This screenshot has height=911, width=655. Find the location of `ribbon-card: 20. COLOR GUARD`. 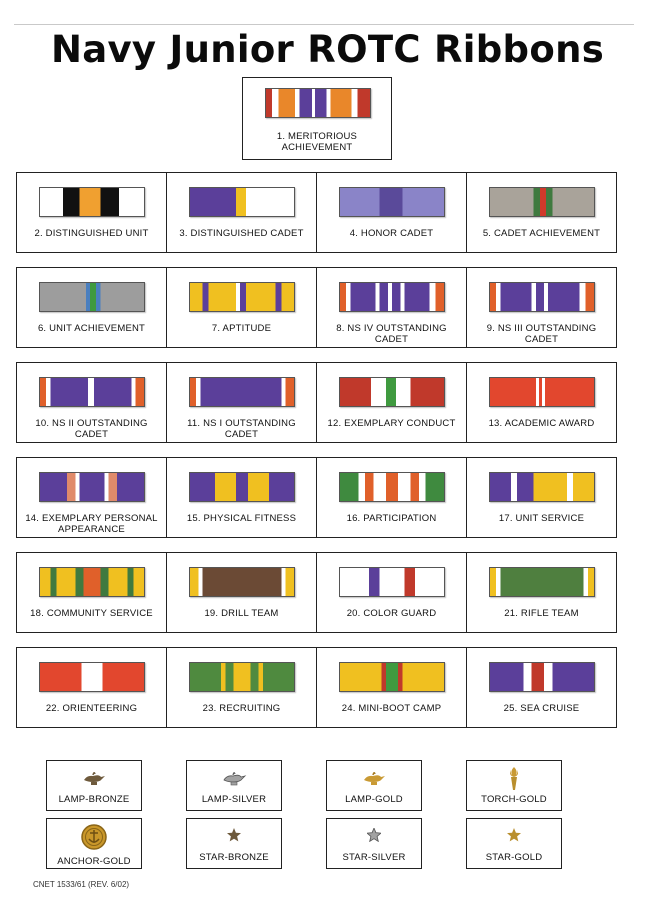

ribbon-card: 20. COLOR GUARD is located at coordinates (391, 592).